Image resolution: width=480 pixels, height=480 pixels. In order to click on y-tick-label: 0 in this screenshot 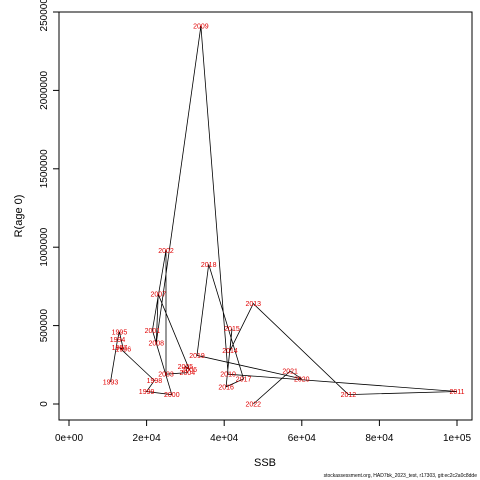, I will do `click(44, 404)`.